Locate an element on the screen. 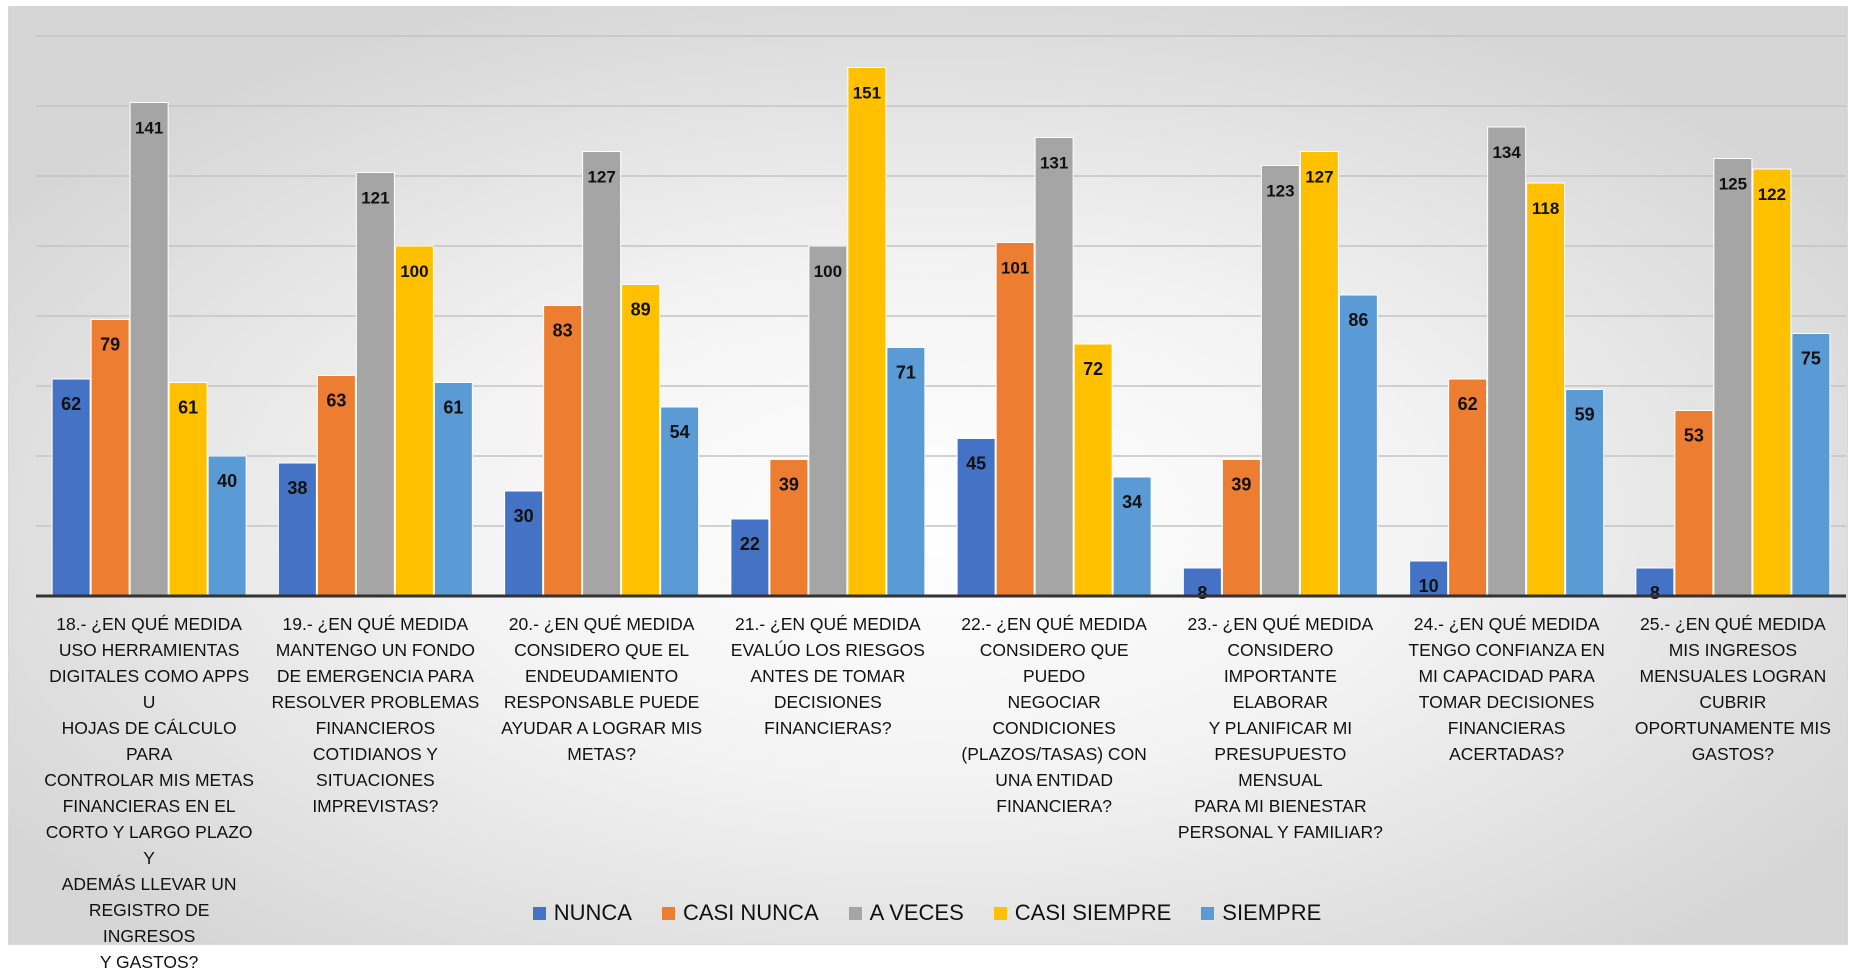  category-label-line: AYUDAR A LOGRAR MIS is located at coordinates (602, 728).